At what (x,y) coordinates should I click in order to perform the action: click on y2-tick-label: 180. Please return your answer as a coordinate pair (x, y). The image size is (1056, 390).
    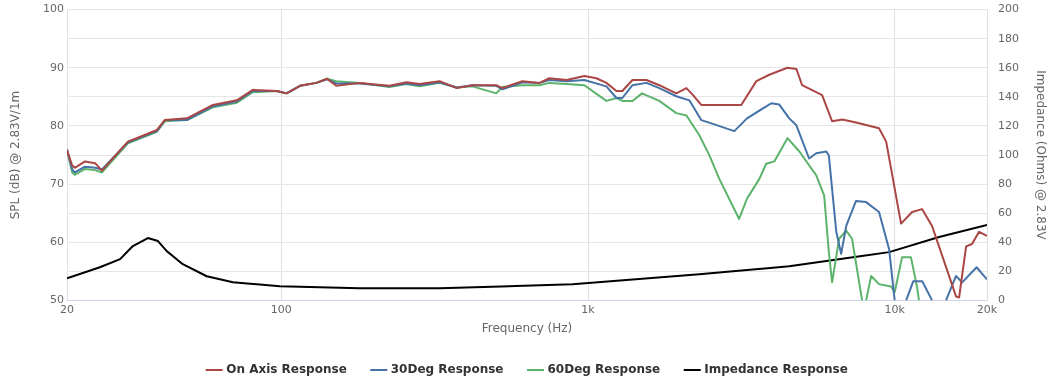
    Looking at the image, I should click on (1008, 38).